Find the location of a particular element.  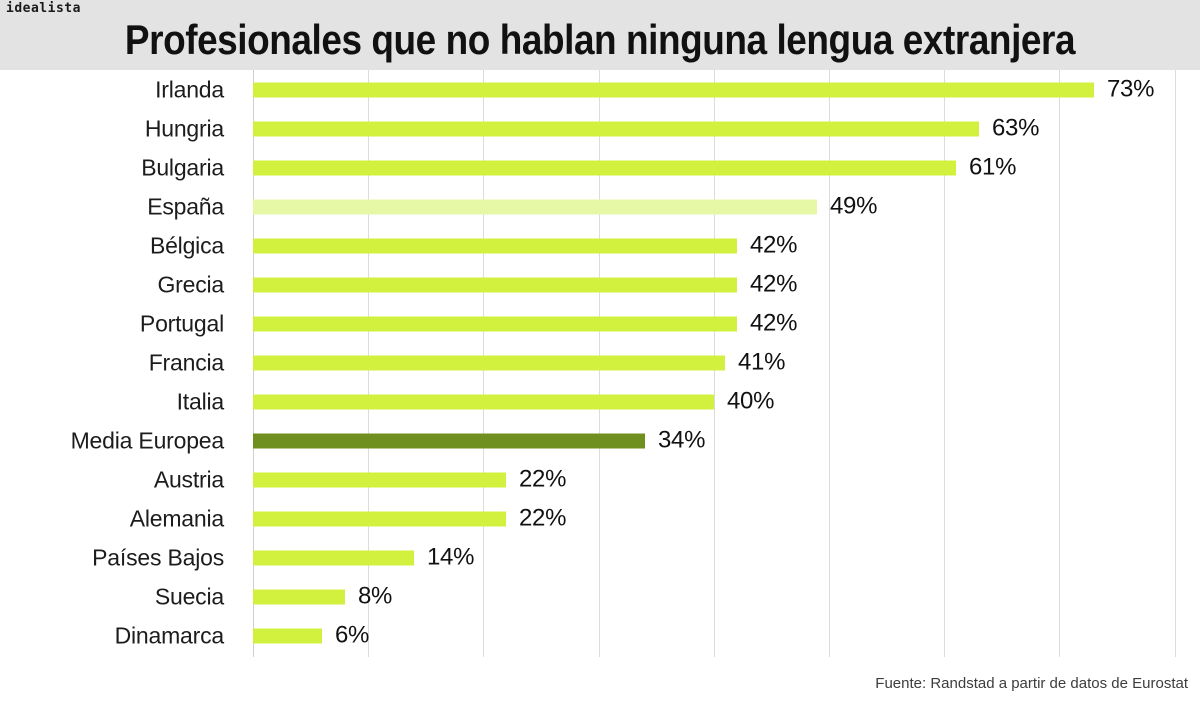

category-label: Suecia is located at coordinates (189, 596).